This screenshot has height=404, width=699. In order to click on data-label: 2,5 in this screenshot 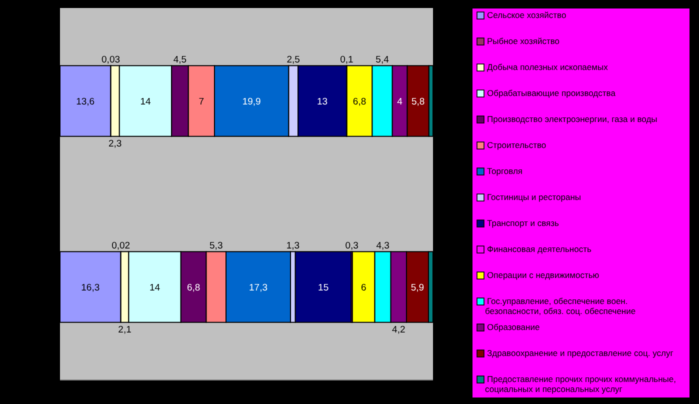, I will do `click(293, 60)`.